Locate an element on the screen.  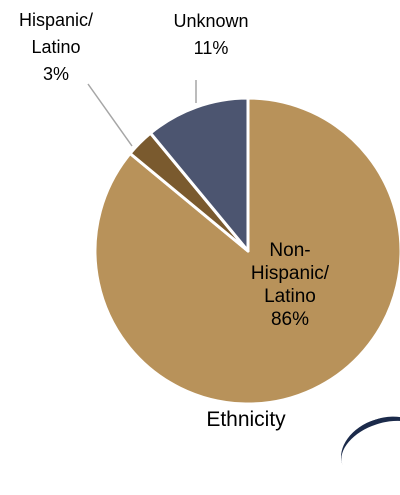
slice-value-1: 3% is located at coordinates (56, 74).